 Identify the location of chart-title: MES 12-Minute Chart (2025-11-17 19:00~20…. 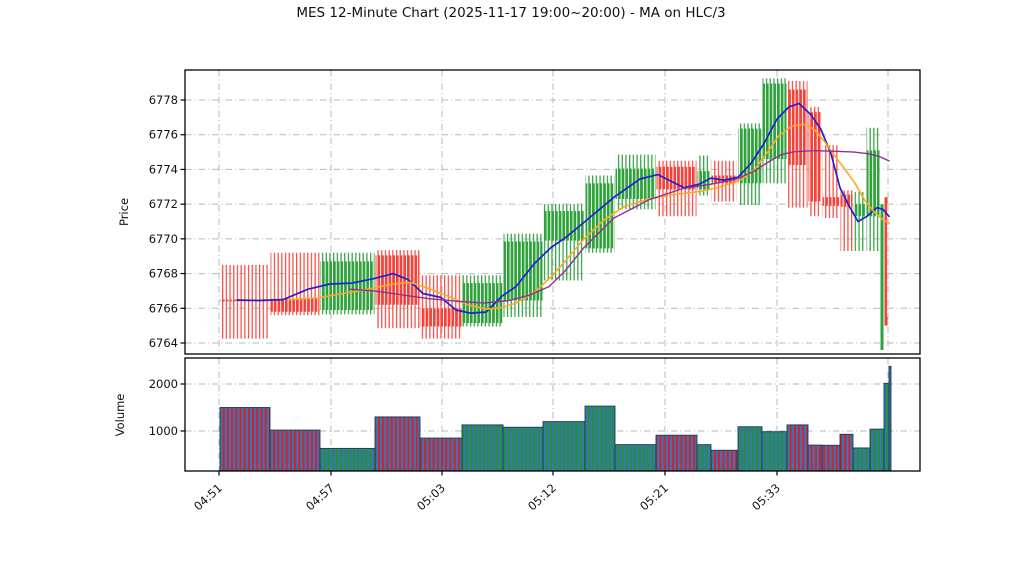
(511, 13).